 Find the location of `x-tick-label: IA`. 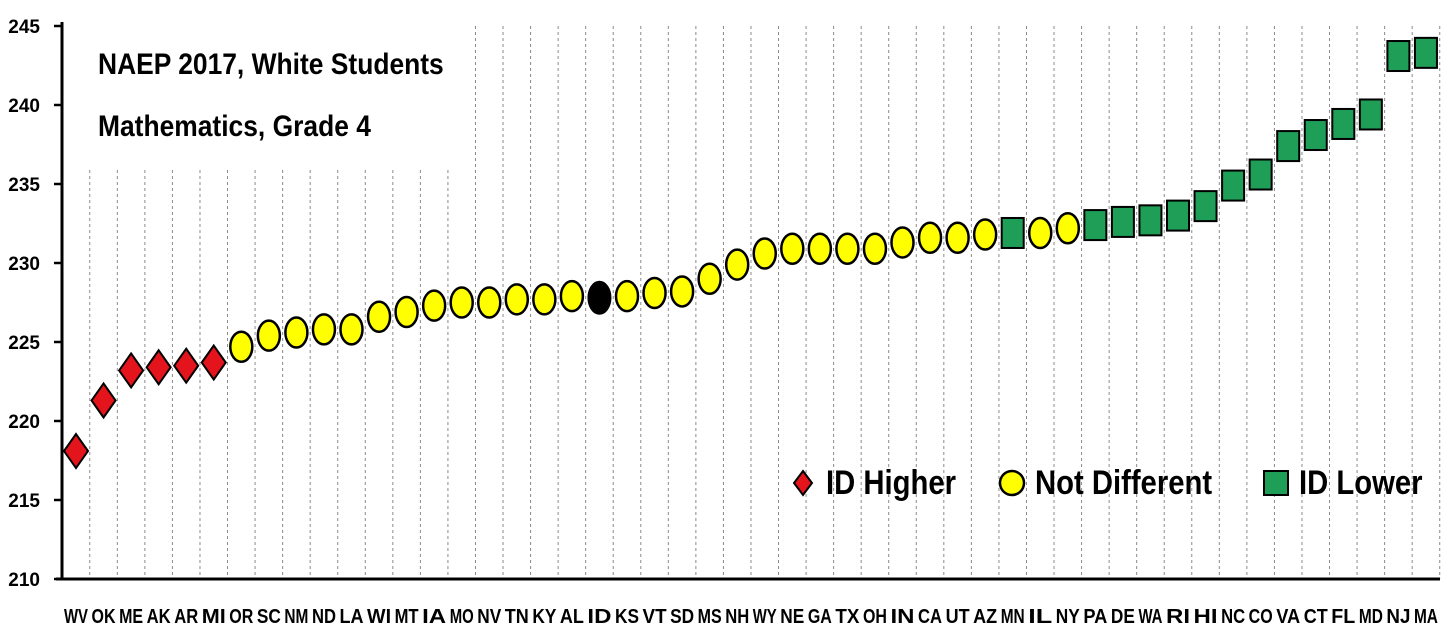

x-tick-label: IA is located at coordinates (434, 617).